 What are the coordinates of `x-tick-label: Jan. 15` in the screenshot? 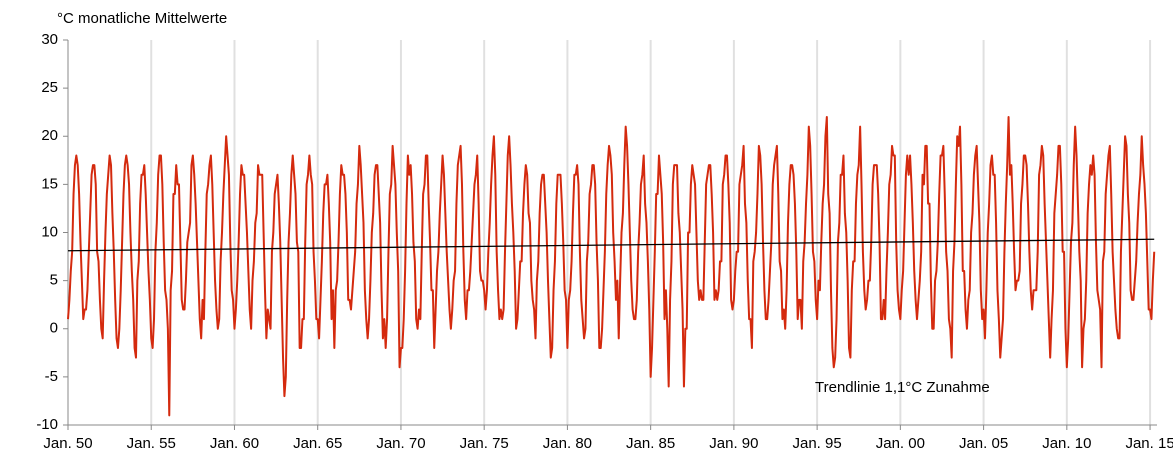 It's located at (1149, 443).